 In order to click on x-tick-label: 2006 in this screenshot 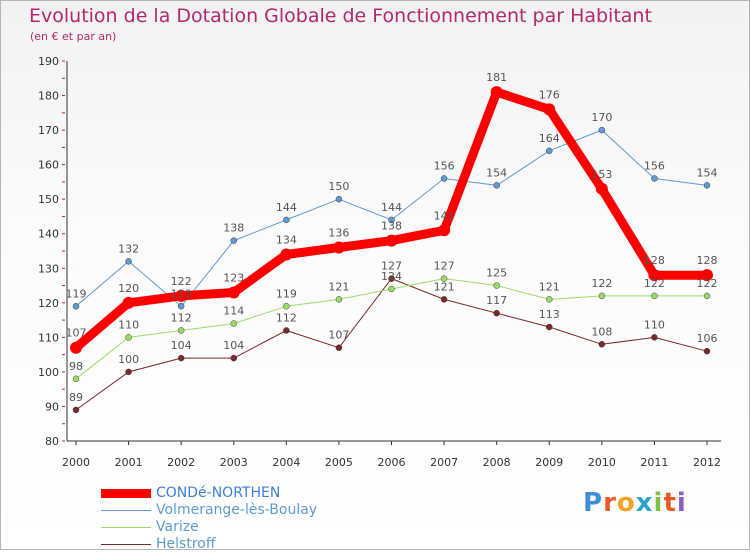, I will do `click(392, 462)`.